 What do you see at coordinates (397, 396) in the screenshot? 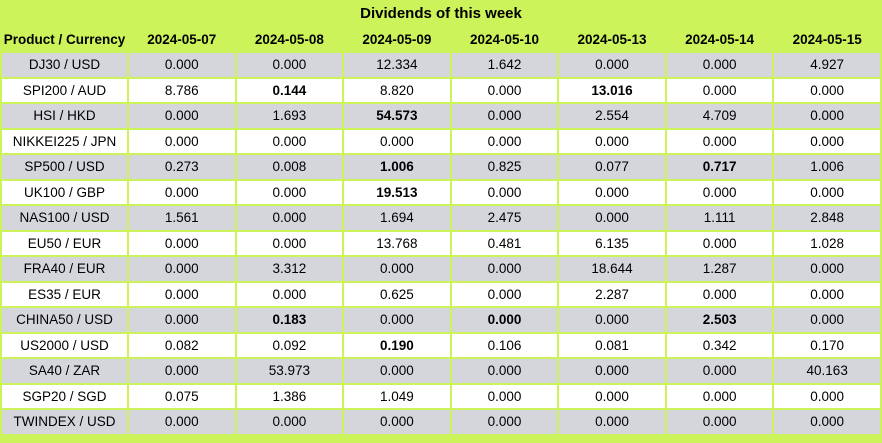
I see `value-cell: 1.049` at bounding box center [397, 396].